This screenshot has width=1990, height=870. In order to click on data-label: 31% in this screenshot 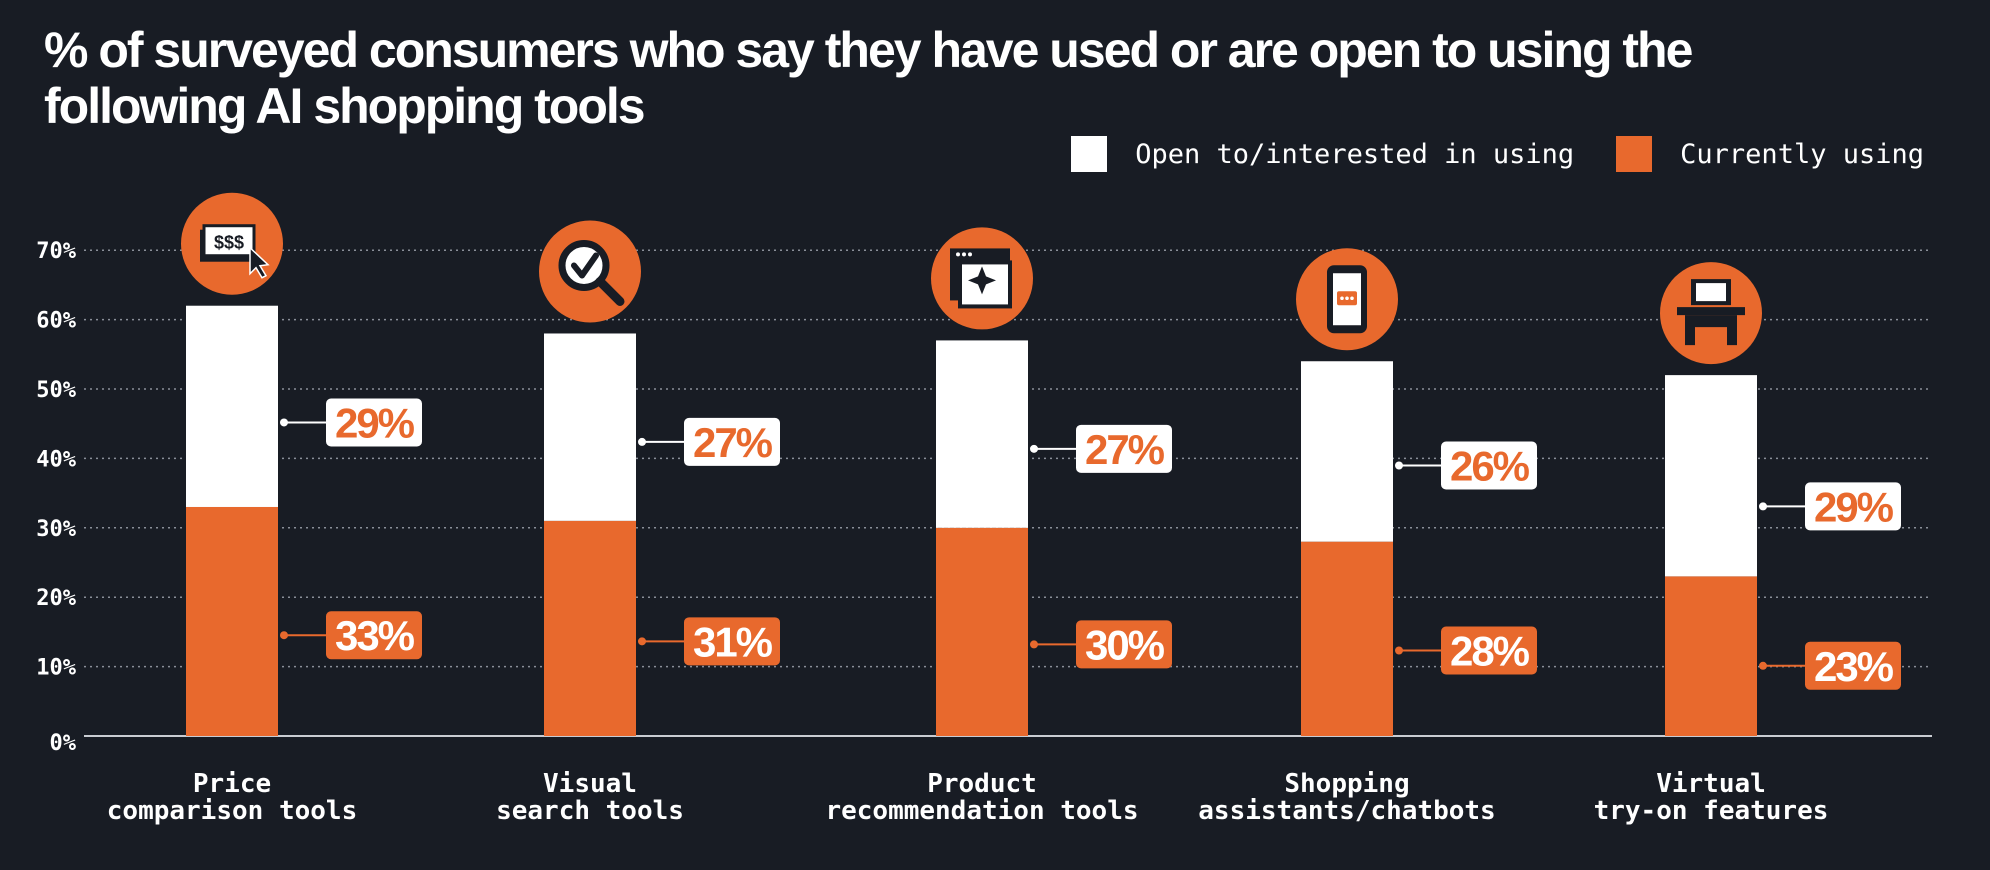, I will do `click(733, 641)`.